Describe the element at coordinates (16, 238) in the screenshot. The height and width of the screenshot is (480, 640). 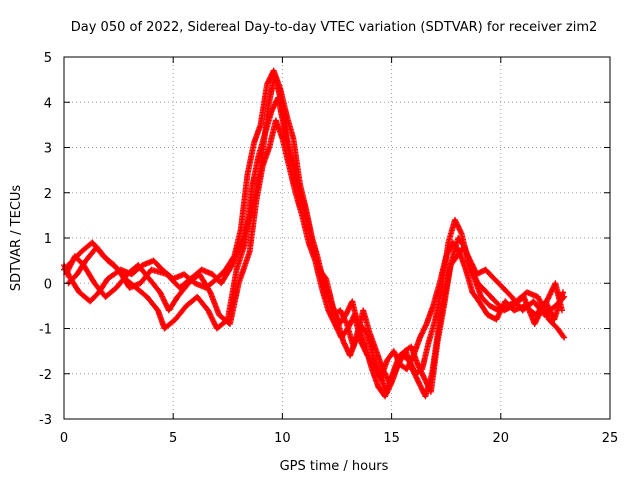
I see `y-axis-label: SDTVAR / TECUs` at that location.